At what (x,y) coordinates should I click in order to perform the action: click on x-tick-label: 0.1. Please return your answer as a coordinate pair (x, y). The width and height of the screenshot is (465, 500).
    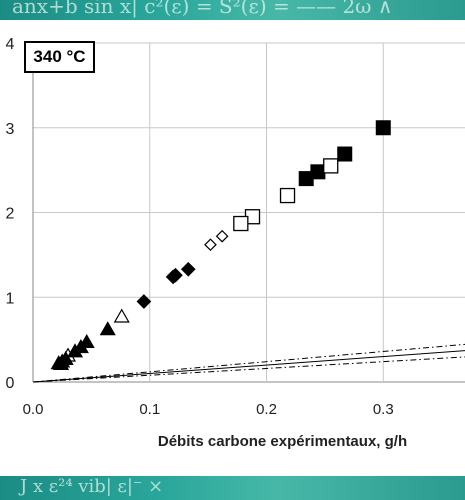
    Looking at the image, I should click on (149, 409).